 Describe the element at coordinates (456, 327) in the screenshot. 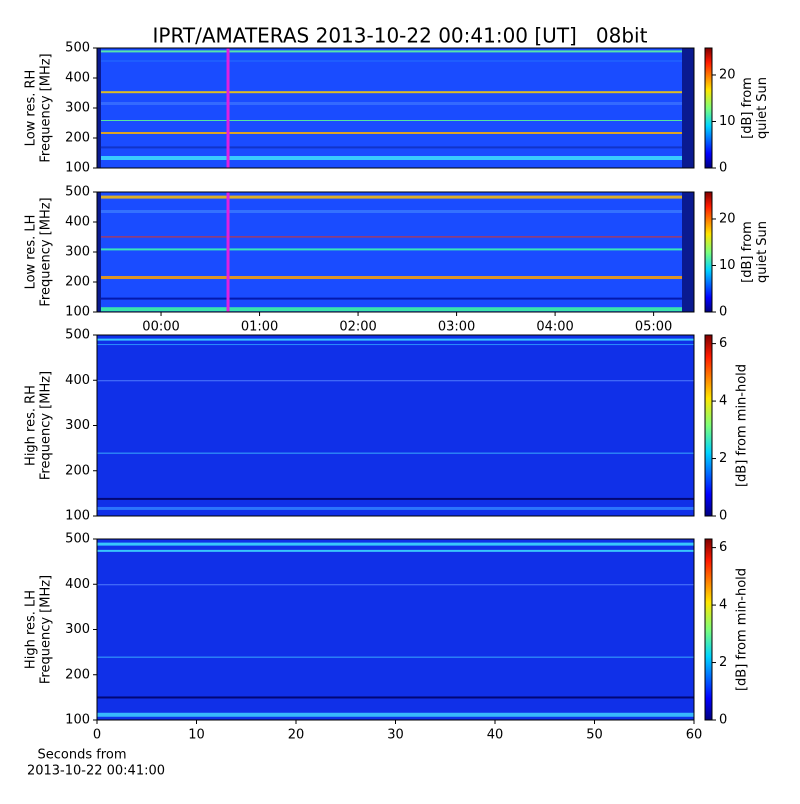

I see `x-tick-label: 03:00` at that location.